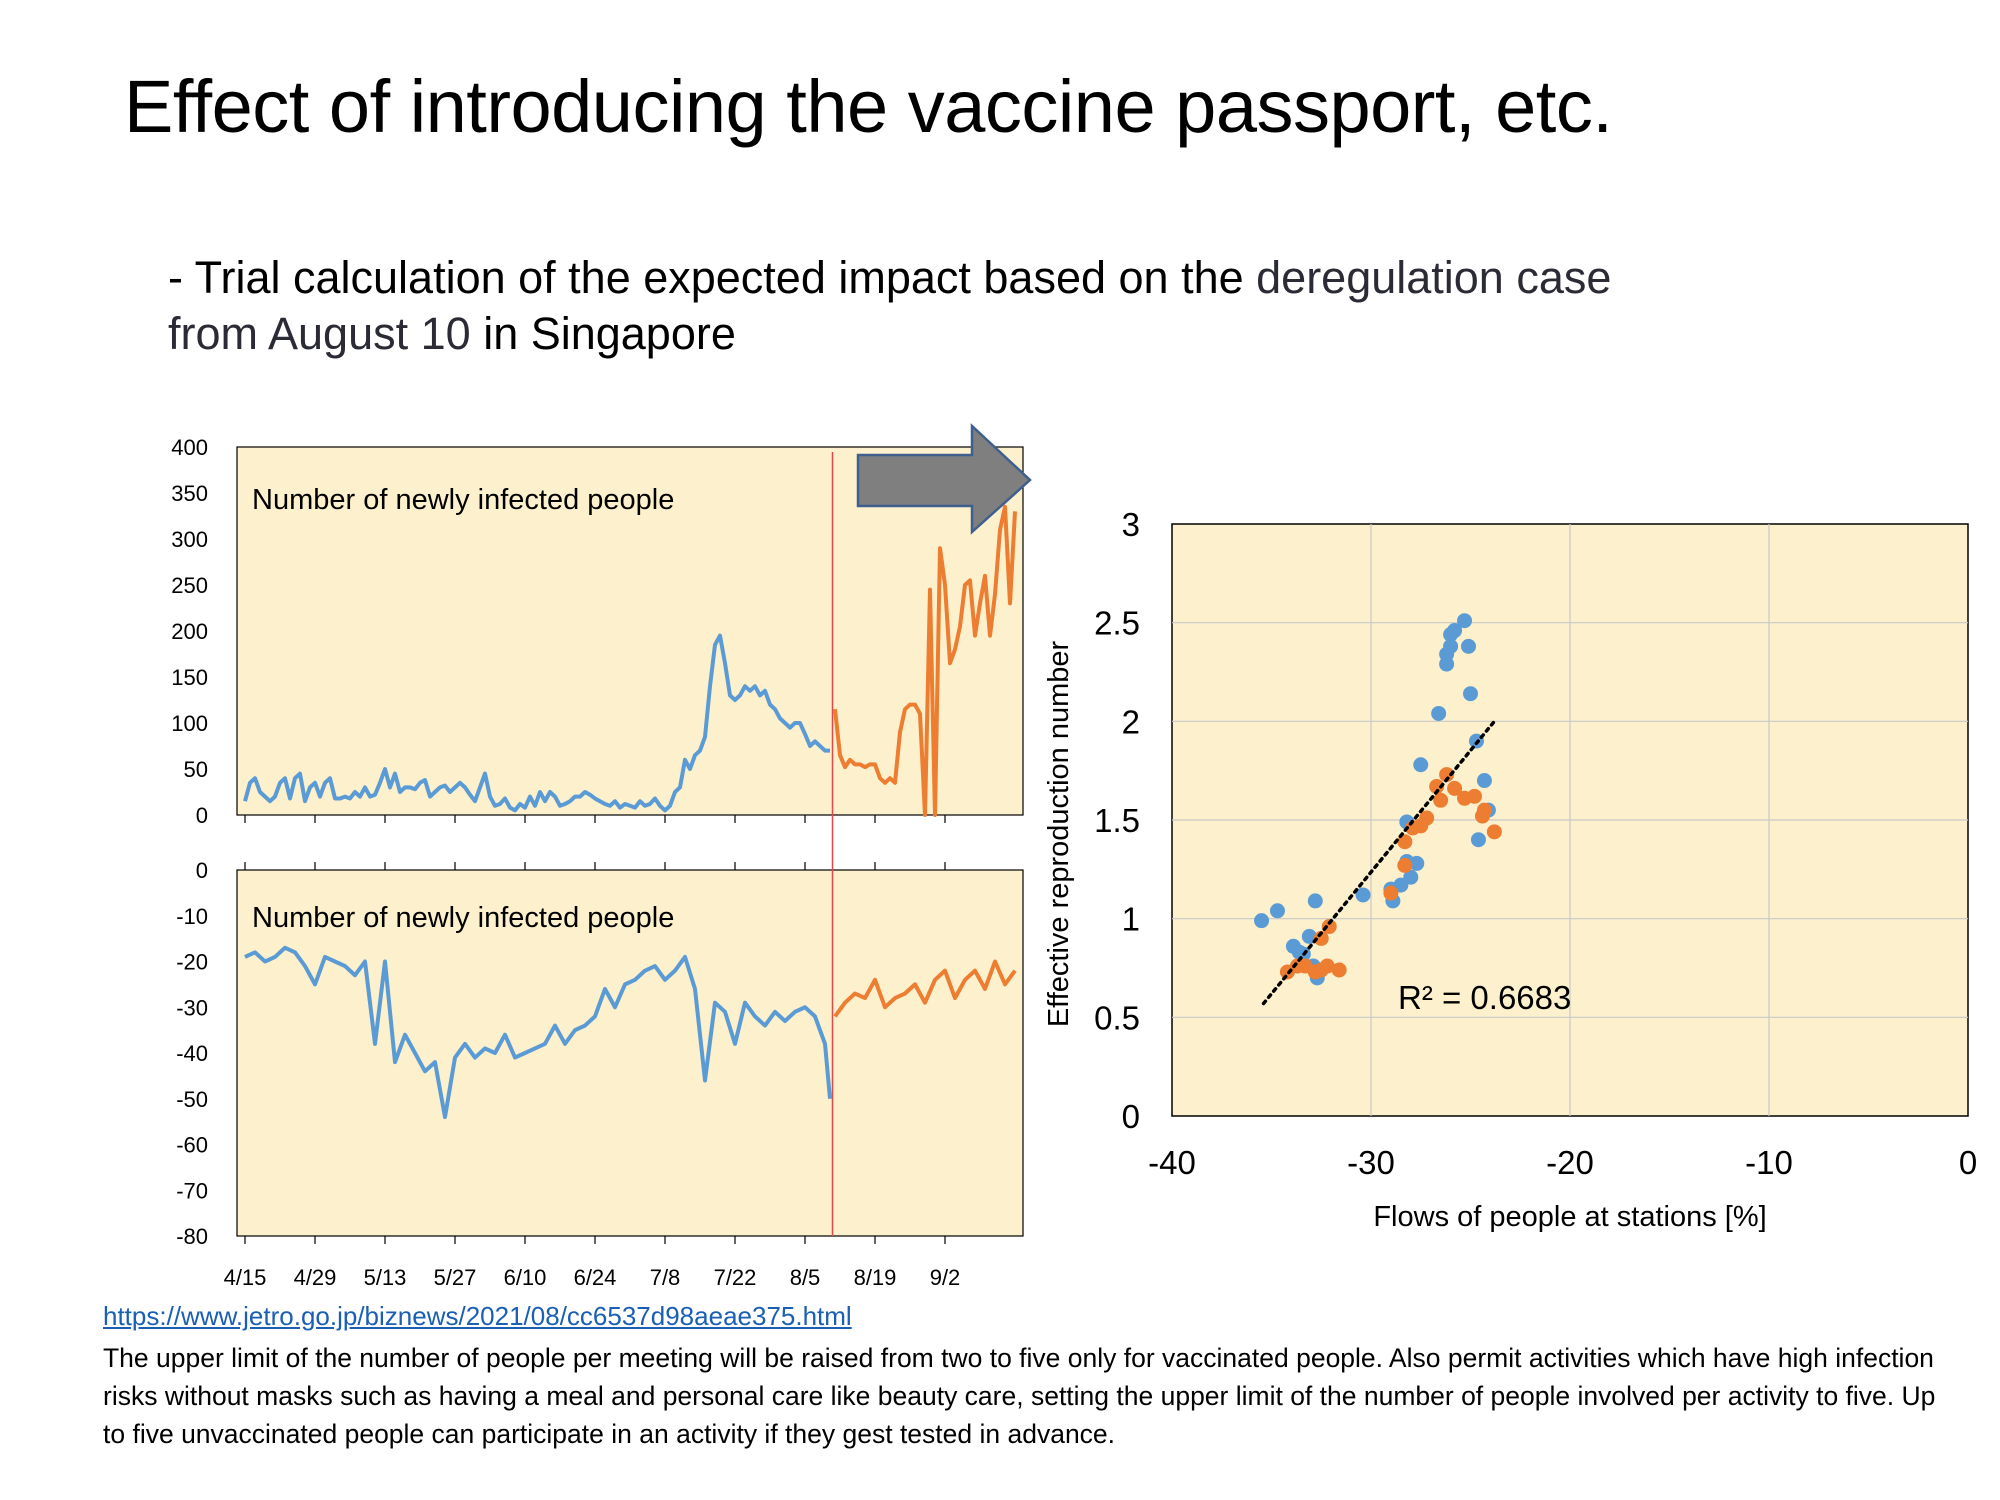 The width and height of the screenshot is (2000, 1500). What do you see at coordinates (805, 1277) in the screenshot?
I see `x-tick-label: 8/5` at bounding box center [805, 1277].